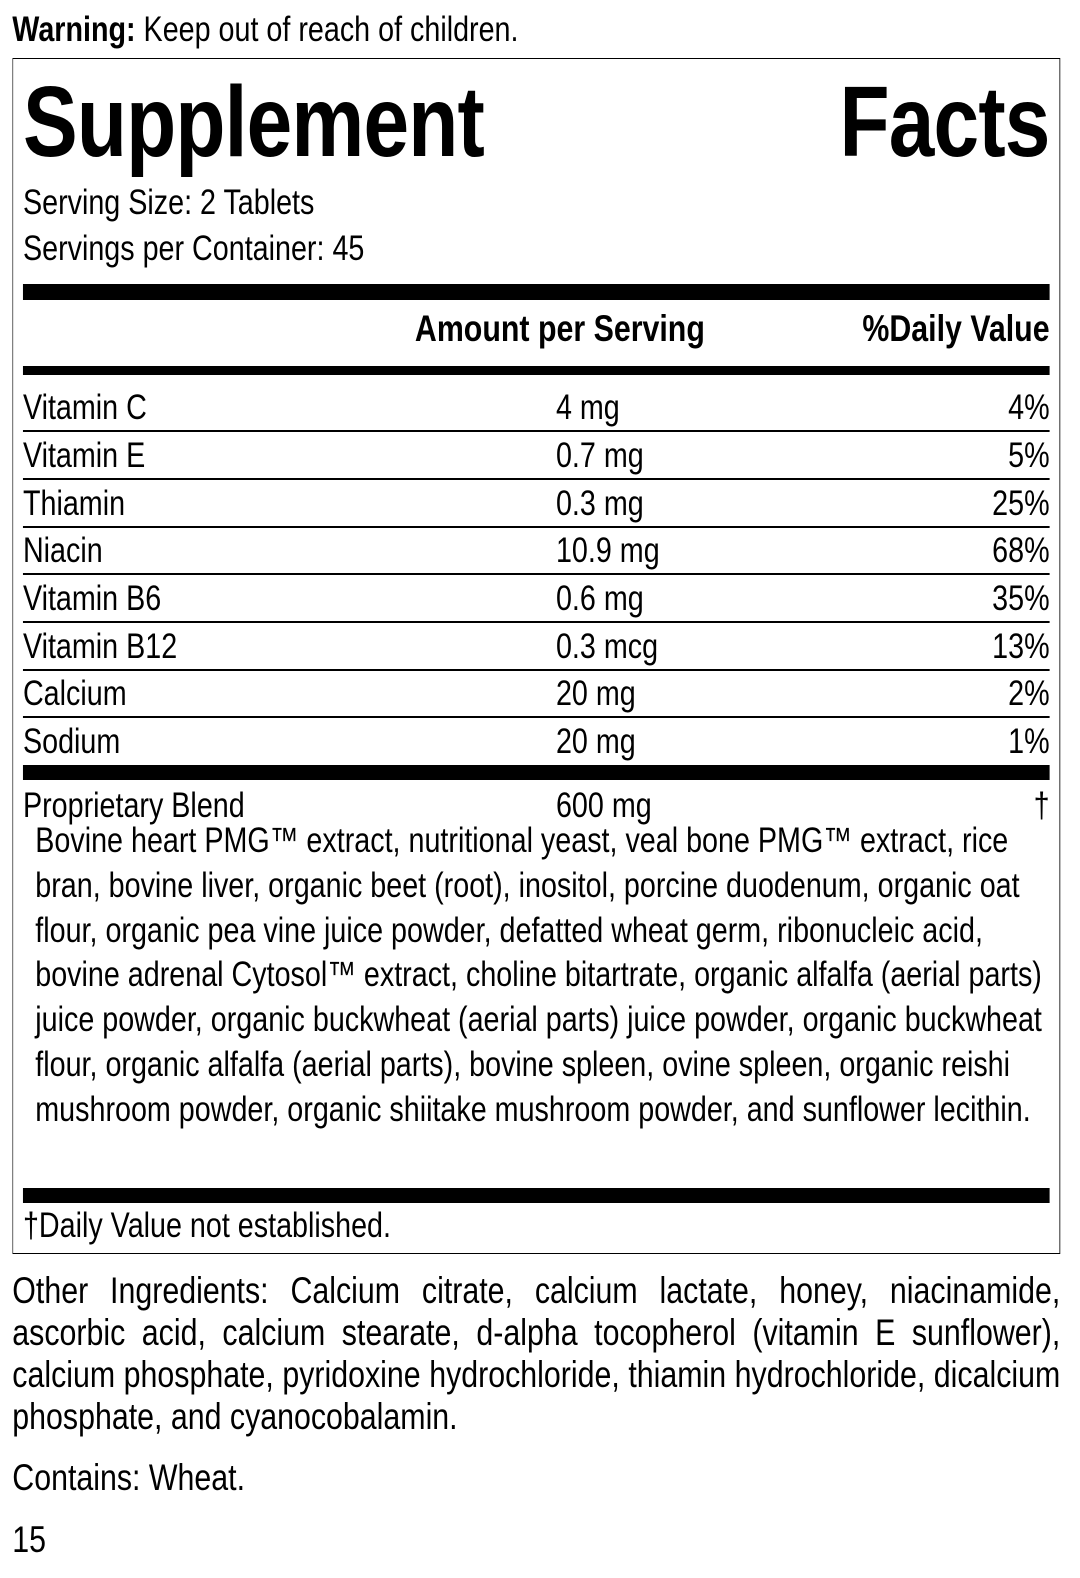  I want to click on nutrient-name: Vitamin C, so click(84, 407).